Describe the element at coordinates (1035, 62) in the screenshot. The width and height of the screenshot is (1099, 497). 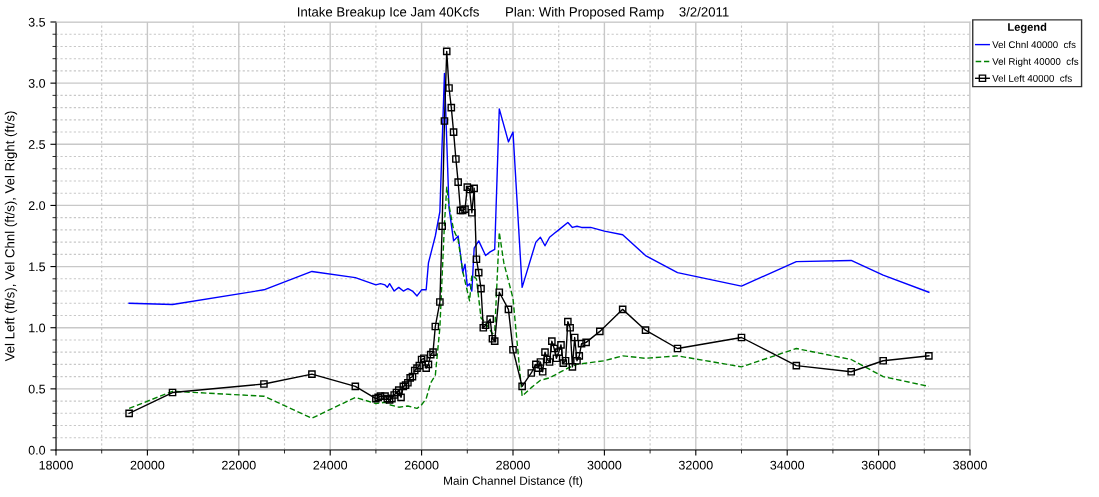
I see `legend-label: Vel Right 40000 cfs` at that location.